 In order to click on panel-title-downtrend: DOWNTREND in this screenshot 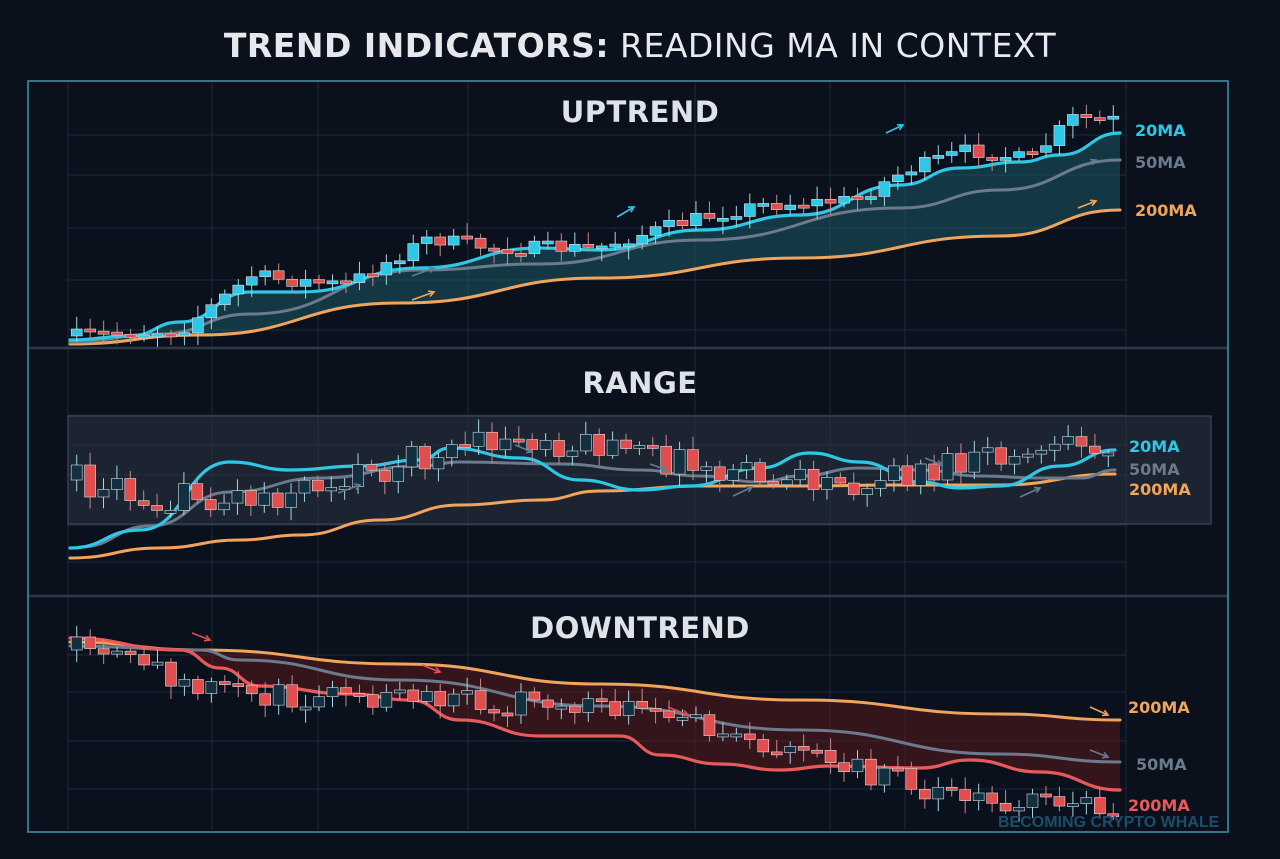, I will do `click(640, 628)`.